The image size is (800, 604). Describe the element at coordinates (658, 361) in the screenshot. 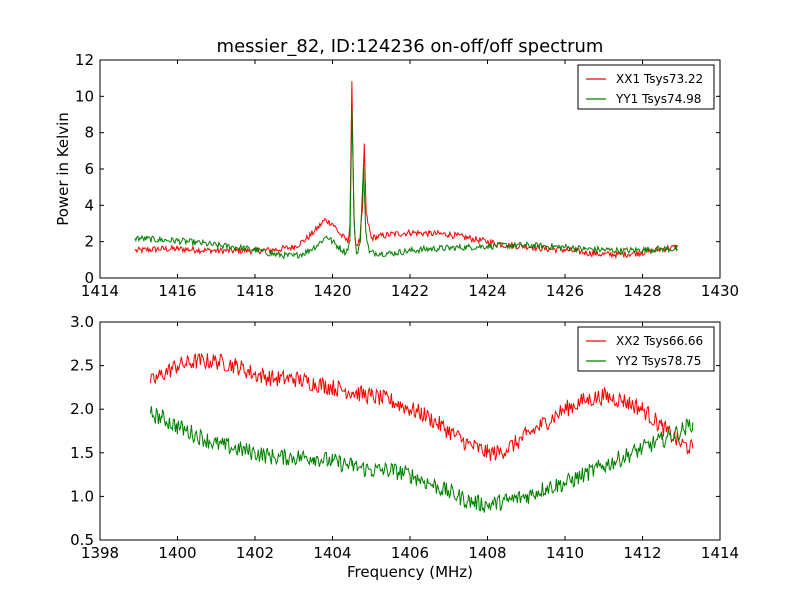

I see `legend-label: YY2 Tsys78.75` at that location.